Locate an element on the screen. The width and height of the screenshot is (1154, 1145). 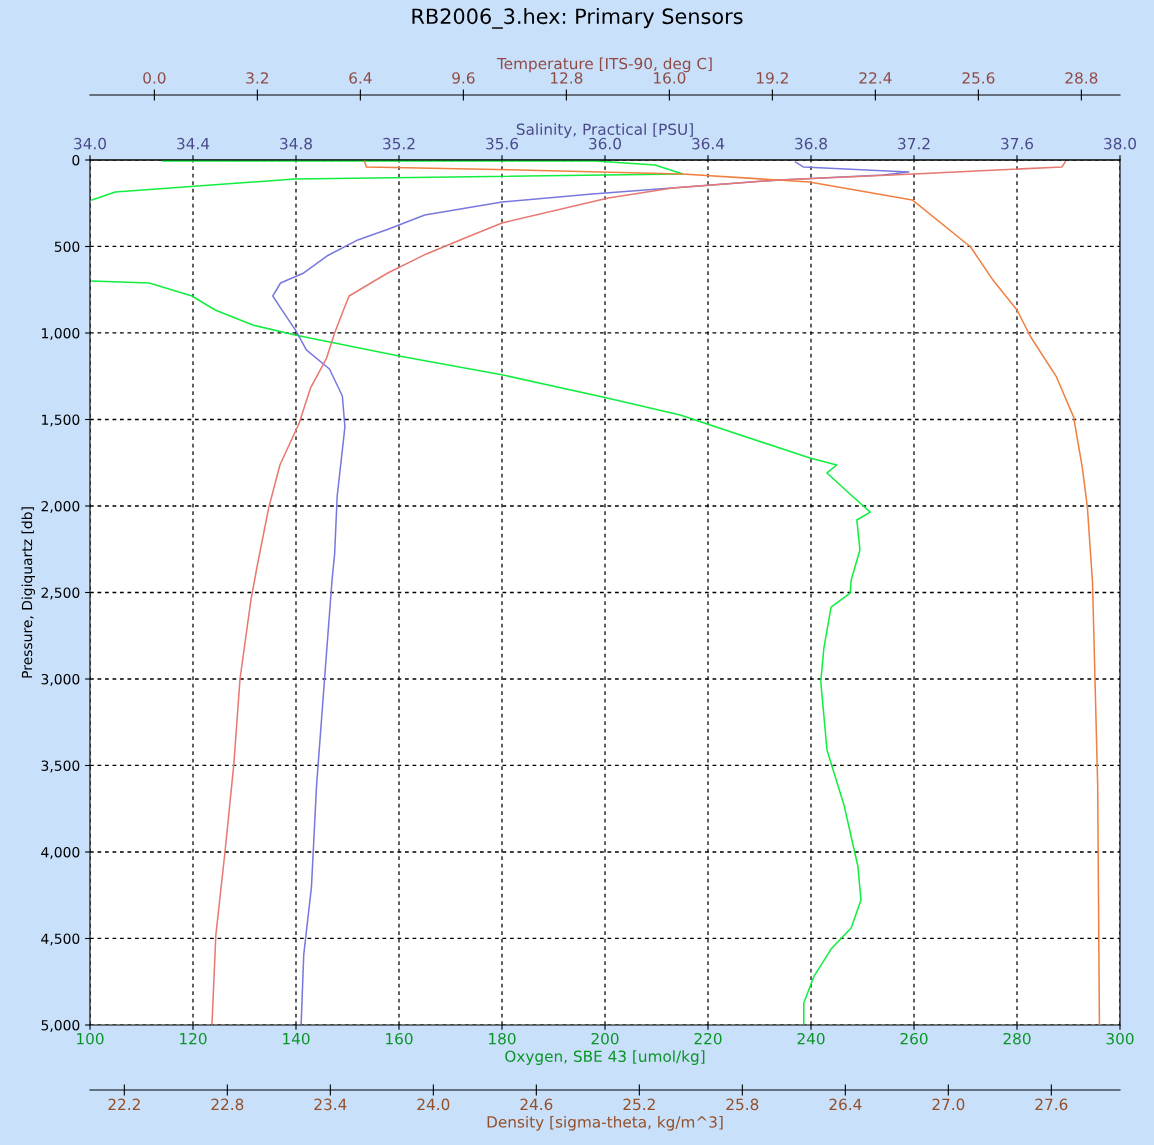
x-tick-label: 25.8 is located at coordinates (742, 1104).